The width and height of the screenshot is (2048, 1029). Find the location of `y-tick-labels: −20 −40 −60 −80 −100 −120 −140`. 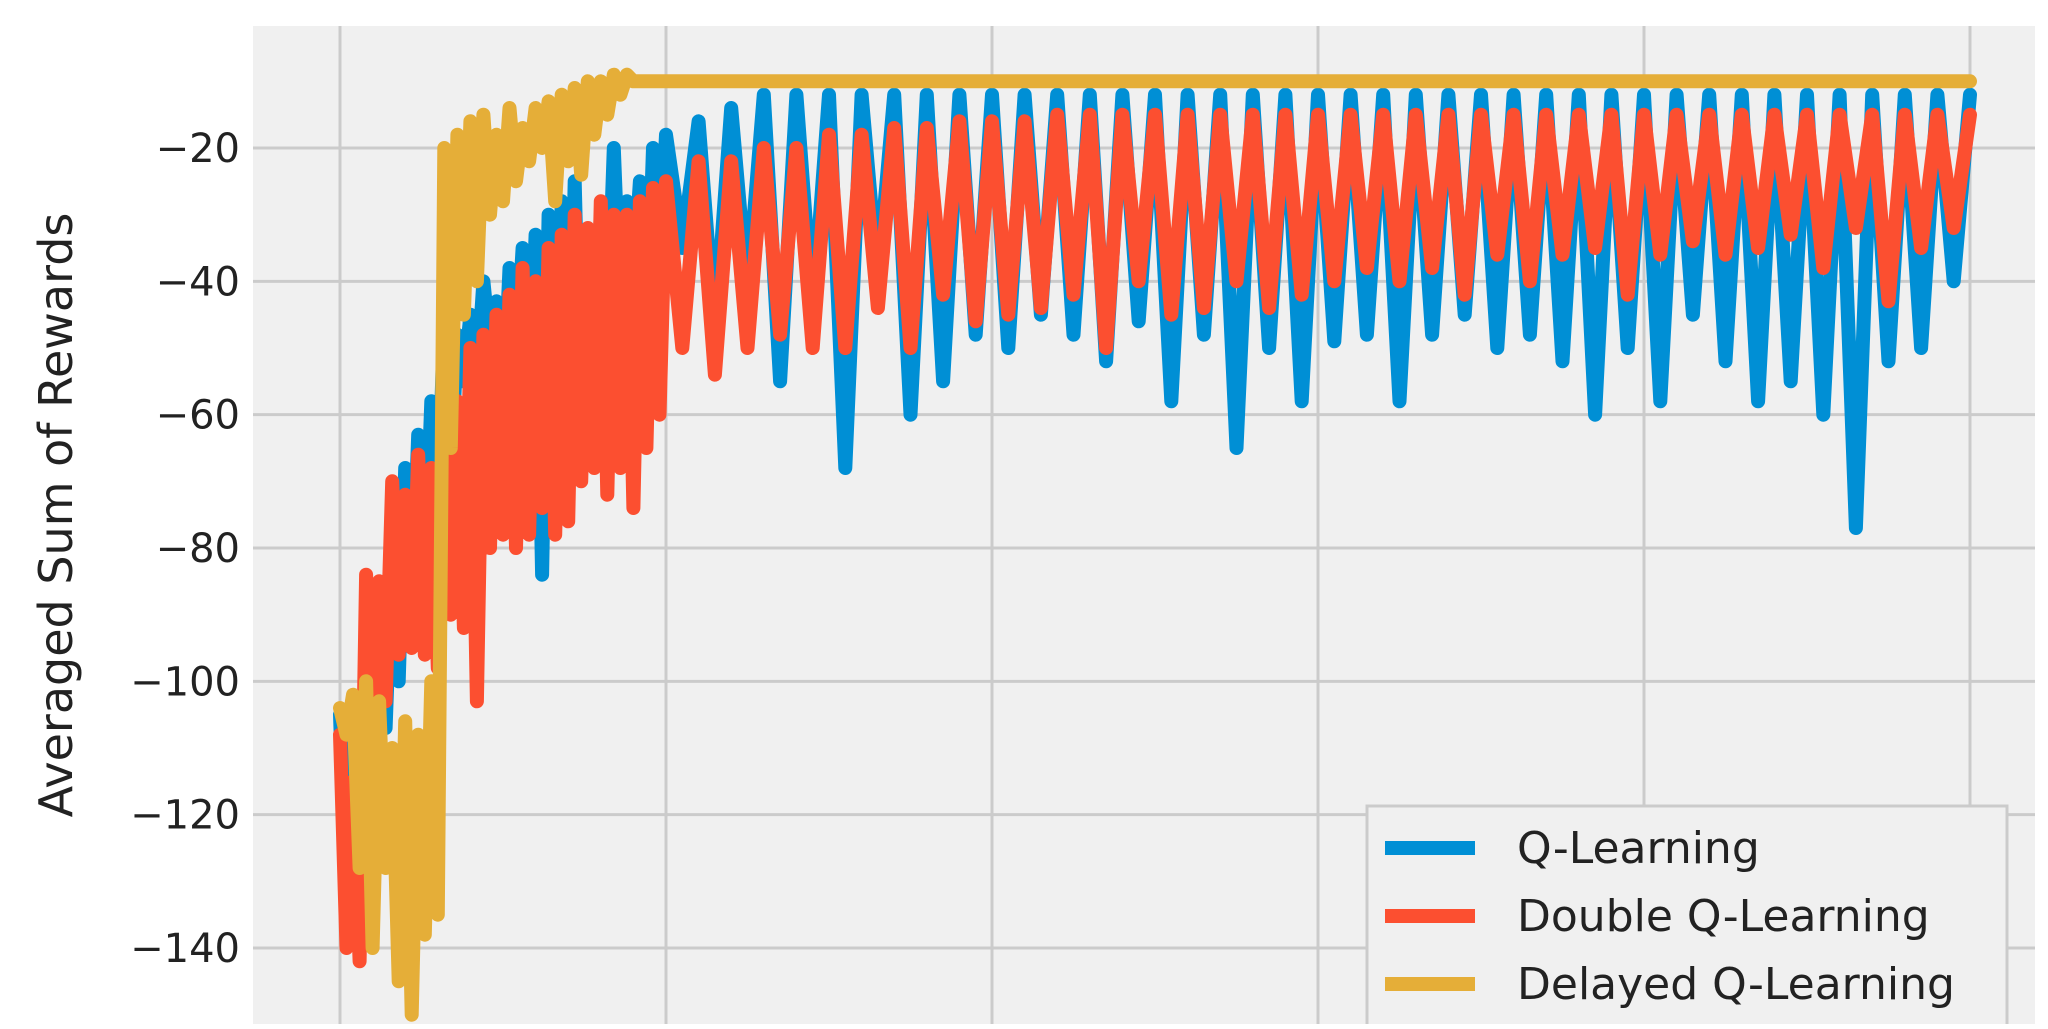

y-tick-labels: −20 −40 −60 −80 −100 −120 −140 is located at coordinates (185, 549).